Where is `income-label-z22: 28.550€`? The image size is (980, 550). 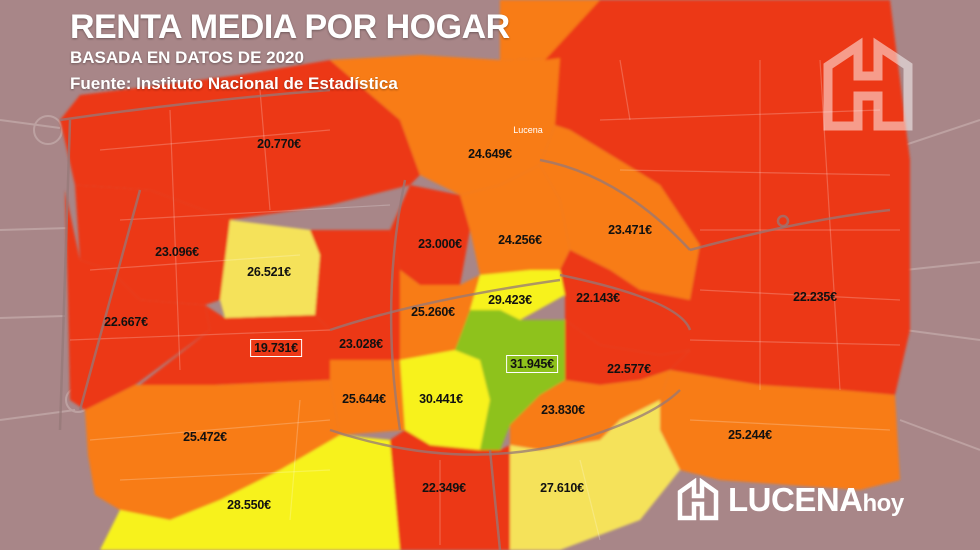
income-label-z22: 28.550€ is located at coordinates (249, 505).